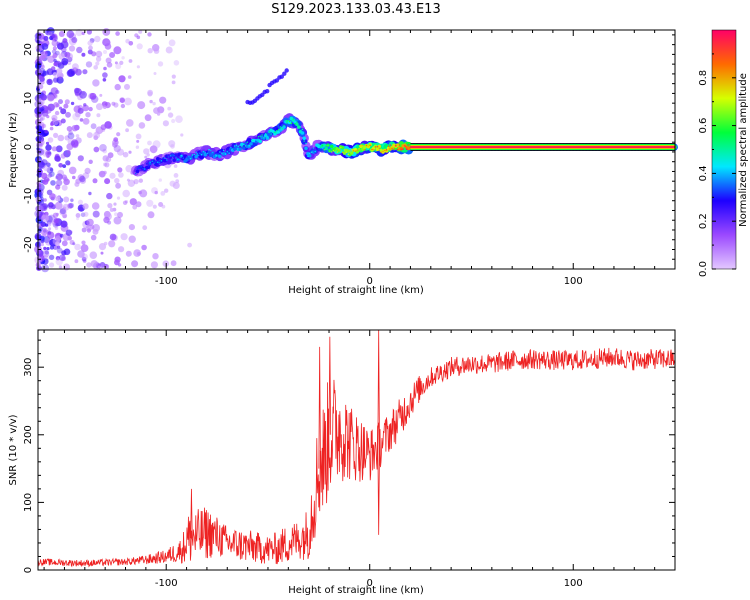  What do you see at coordinates (703, 78) in the screenshot?
I see `colorbar-tick-label: 0.8` at bounding box center [703, 78].